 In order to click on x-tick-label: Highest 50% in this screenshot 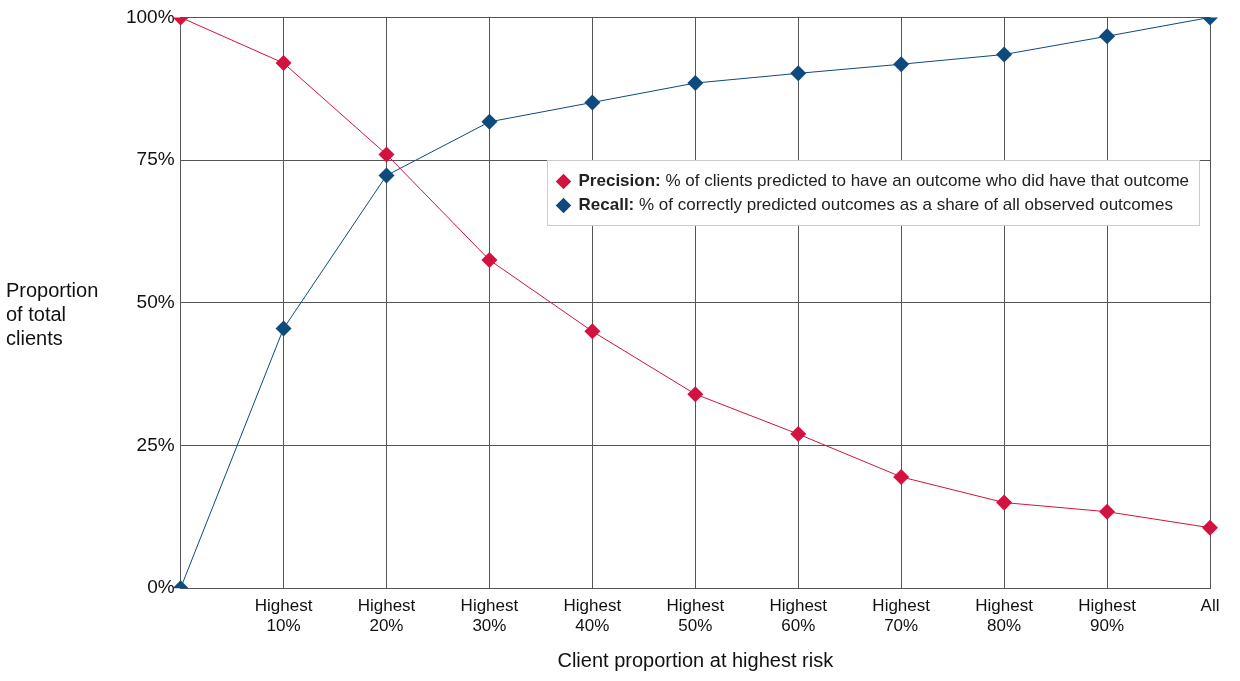, I will do `click(695, 616)`.